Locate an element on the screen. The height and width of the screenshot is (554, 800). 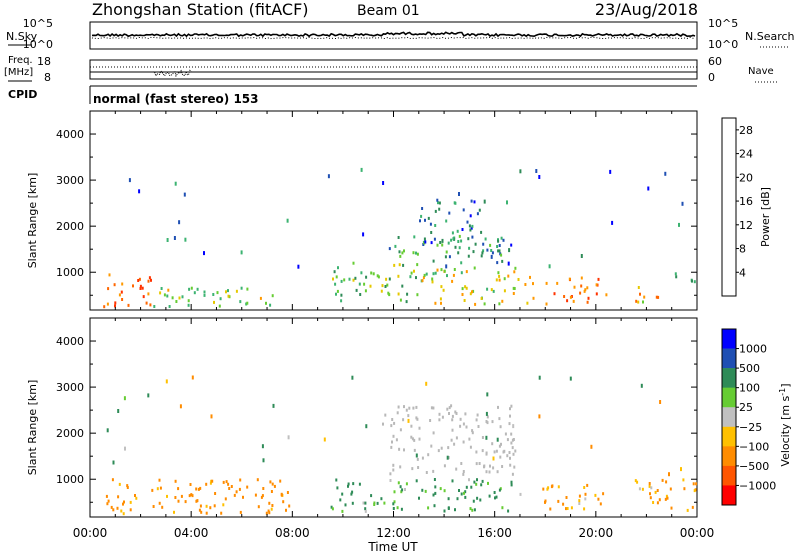
power-colorbar-tick-label: 4 is located at coordinates (742, 272).